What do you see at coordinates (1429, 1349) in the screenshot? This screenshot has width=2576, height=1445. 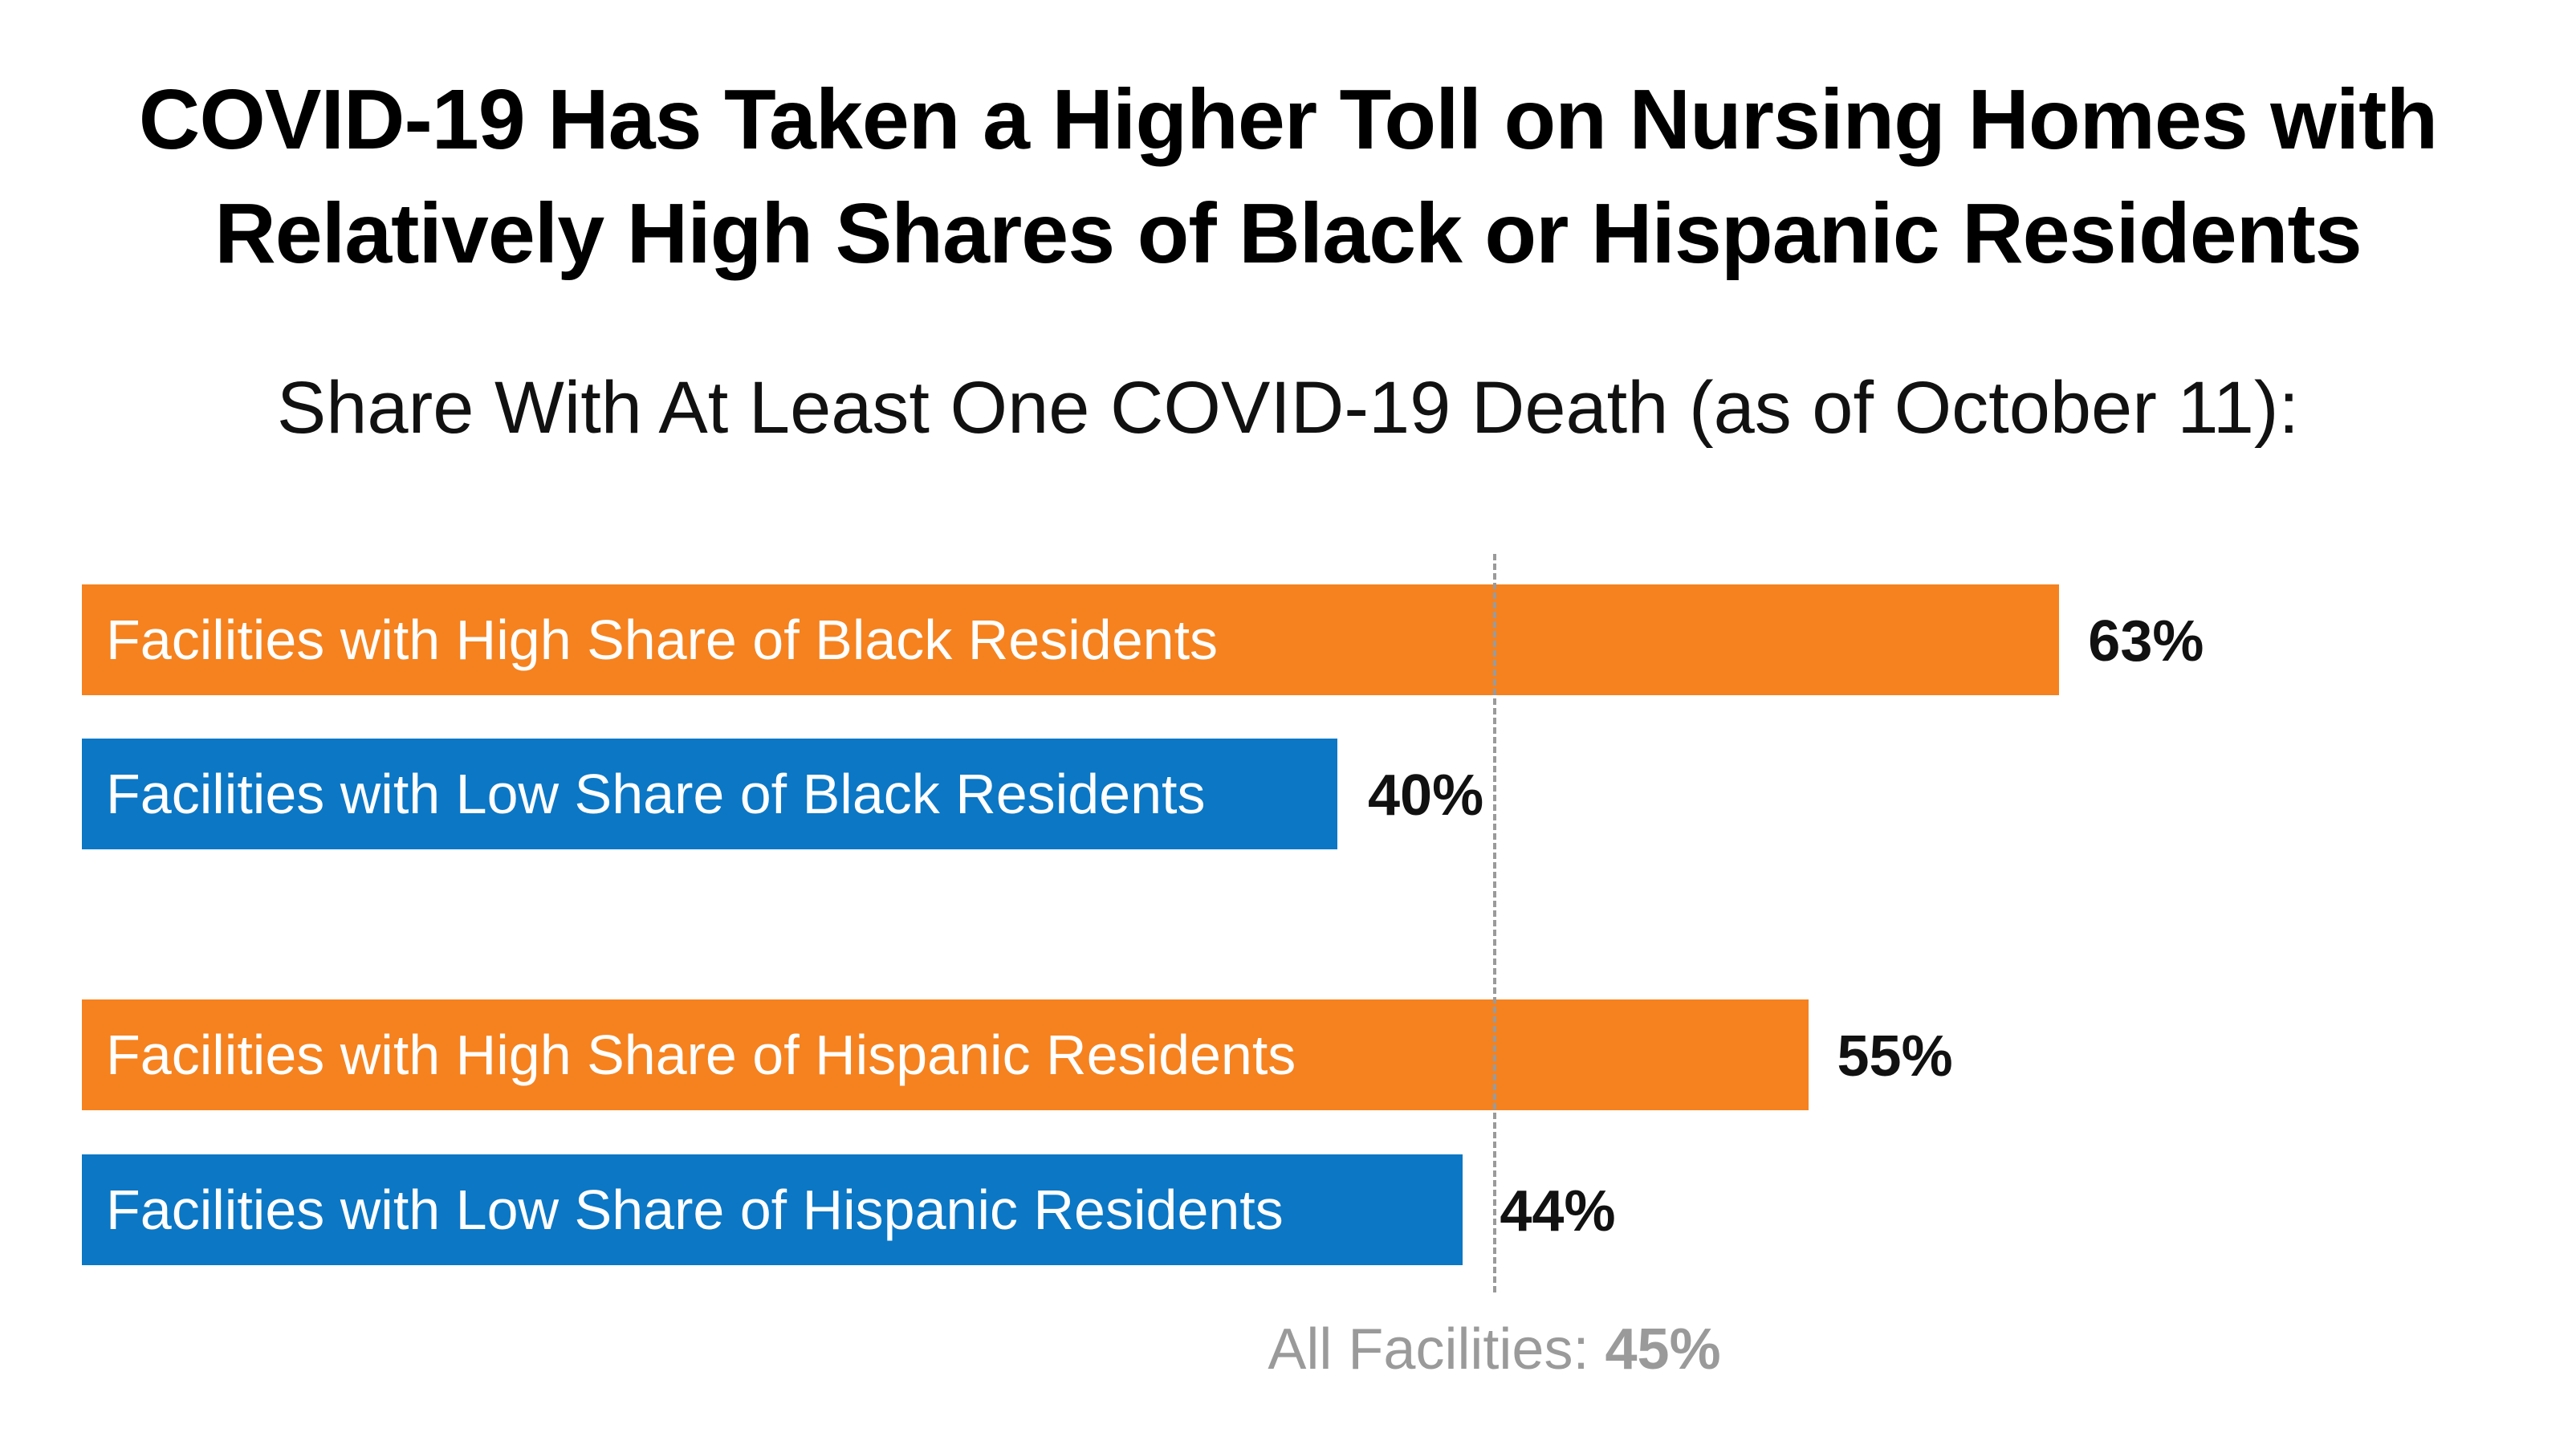 I see `all-facilities-label-text: All Facilities:` at bounding box center [1429, 1349].